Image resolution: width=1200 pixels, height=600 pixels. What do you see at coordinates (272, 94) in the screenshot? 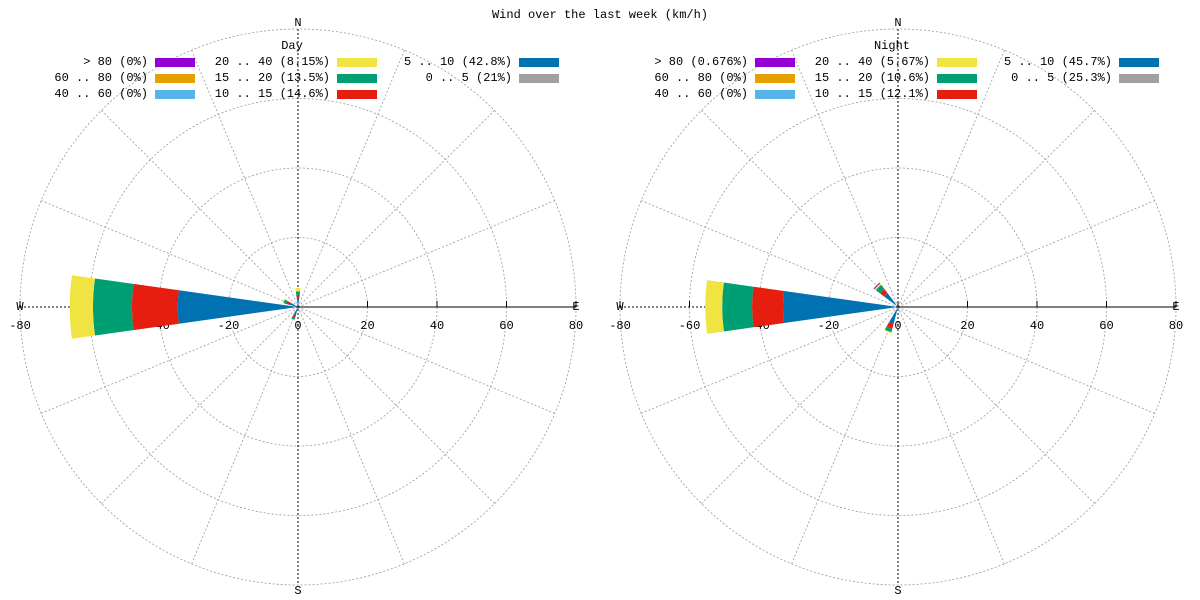
I see `legend-label: 10 .. 15 (14.6%)` at bounding box center [272, 94].